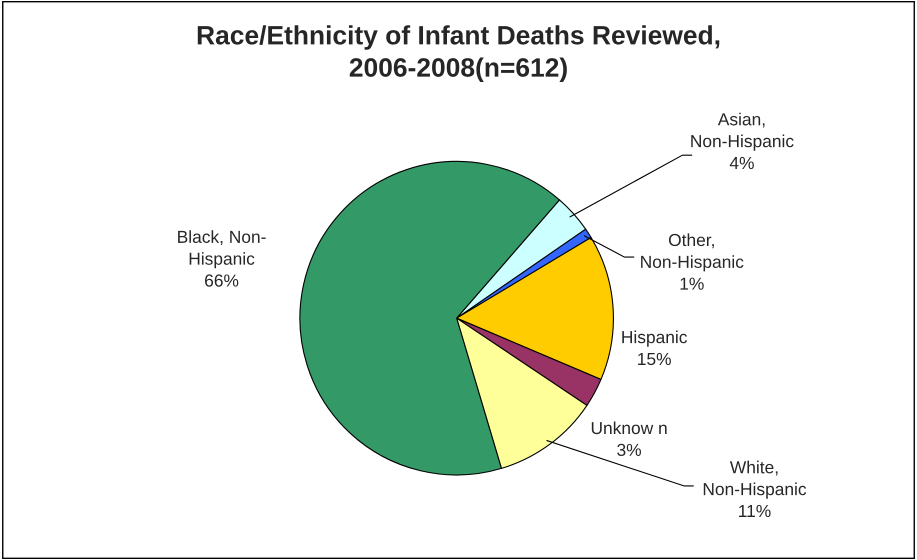  Describe the element at coordinates (629, 450) in the screenshot. I see `data-label: 3%` at that location.